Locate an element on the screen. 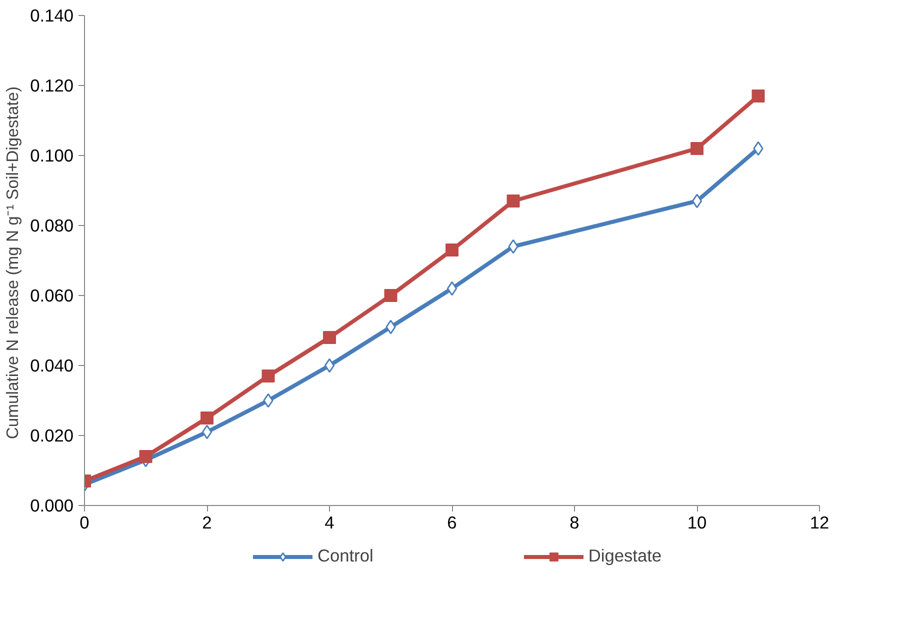 This screenshot has width=900, height=625. x-tick-label: 6 is located at coordinates (452, 522).